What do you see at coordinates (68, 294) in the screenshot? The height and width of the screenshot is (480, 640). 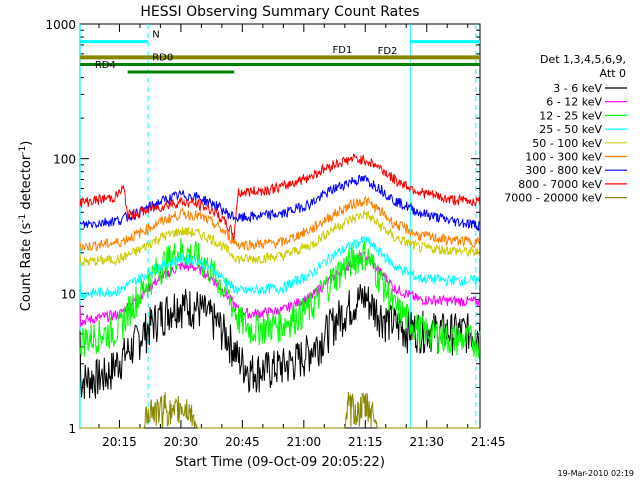 I see `y-tick-label: 10` at bounding box center [68, 294].